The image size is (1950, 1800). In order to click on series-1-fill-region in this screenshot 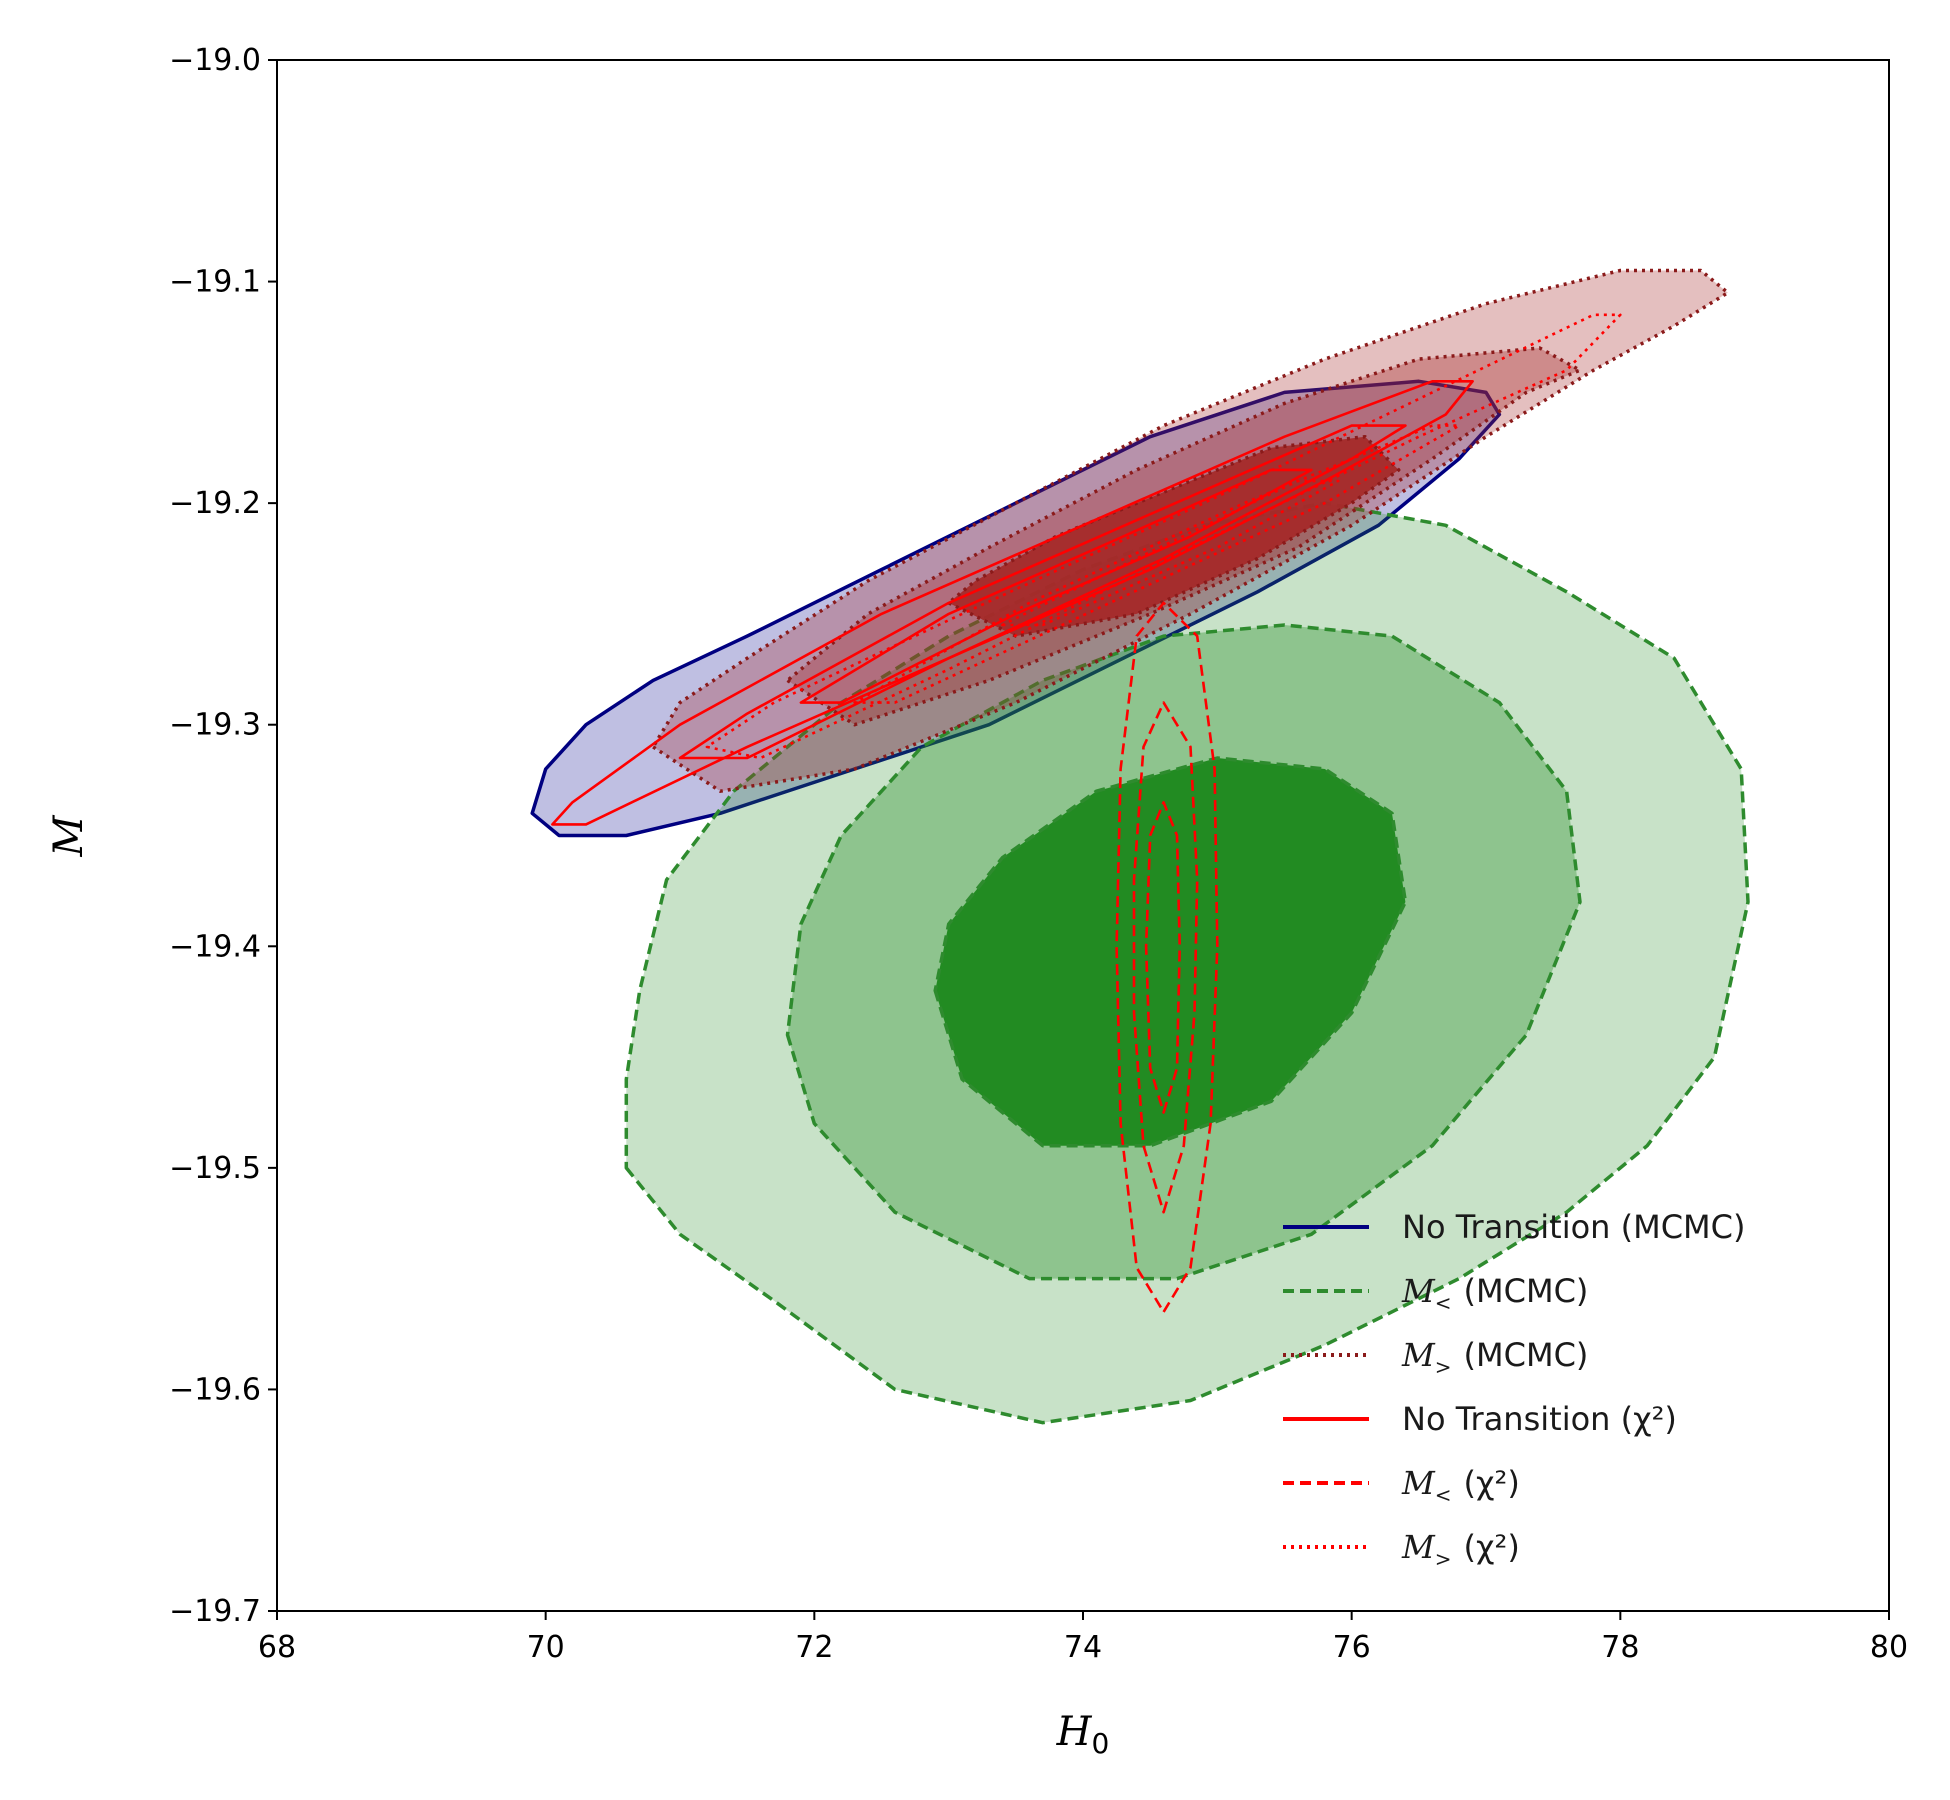, I will do `click(1170, 952)`.